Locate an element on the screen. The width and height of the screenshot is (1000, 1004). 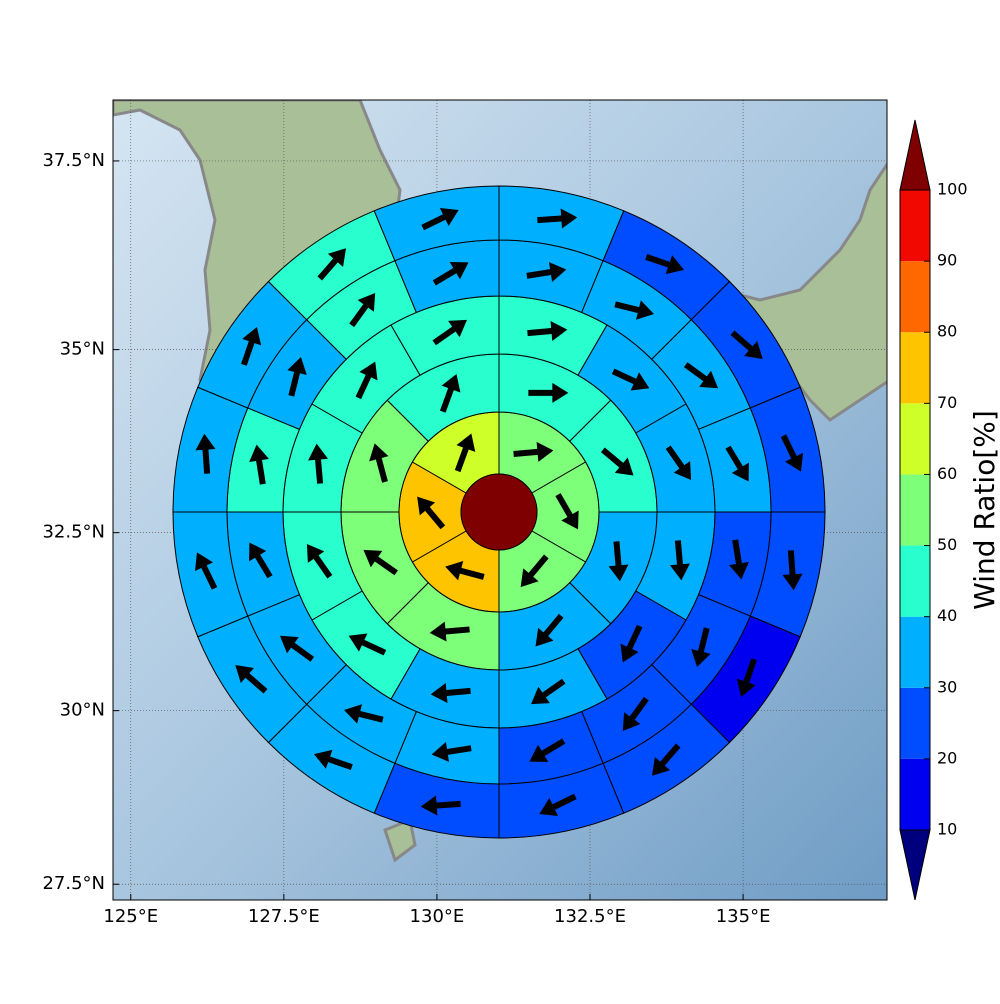
y-tick-label: 32.5°N is located at coordinates (73, 532).